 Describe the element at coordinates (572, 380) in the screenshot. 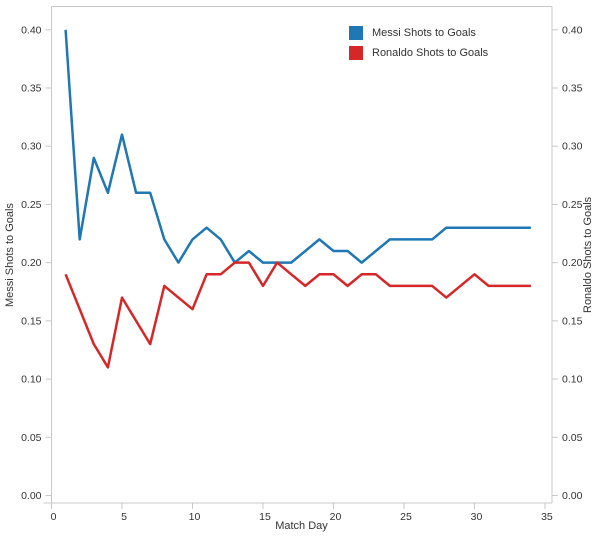

I see `right-y-tick-label: 0.10` at that location.